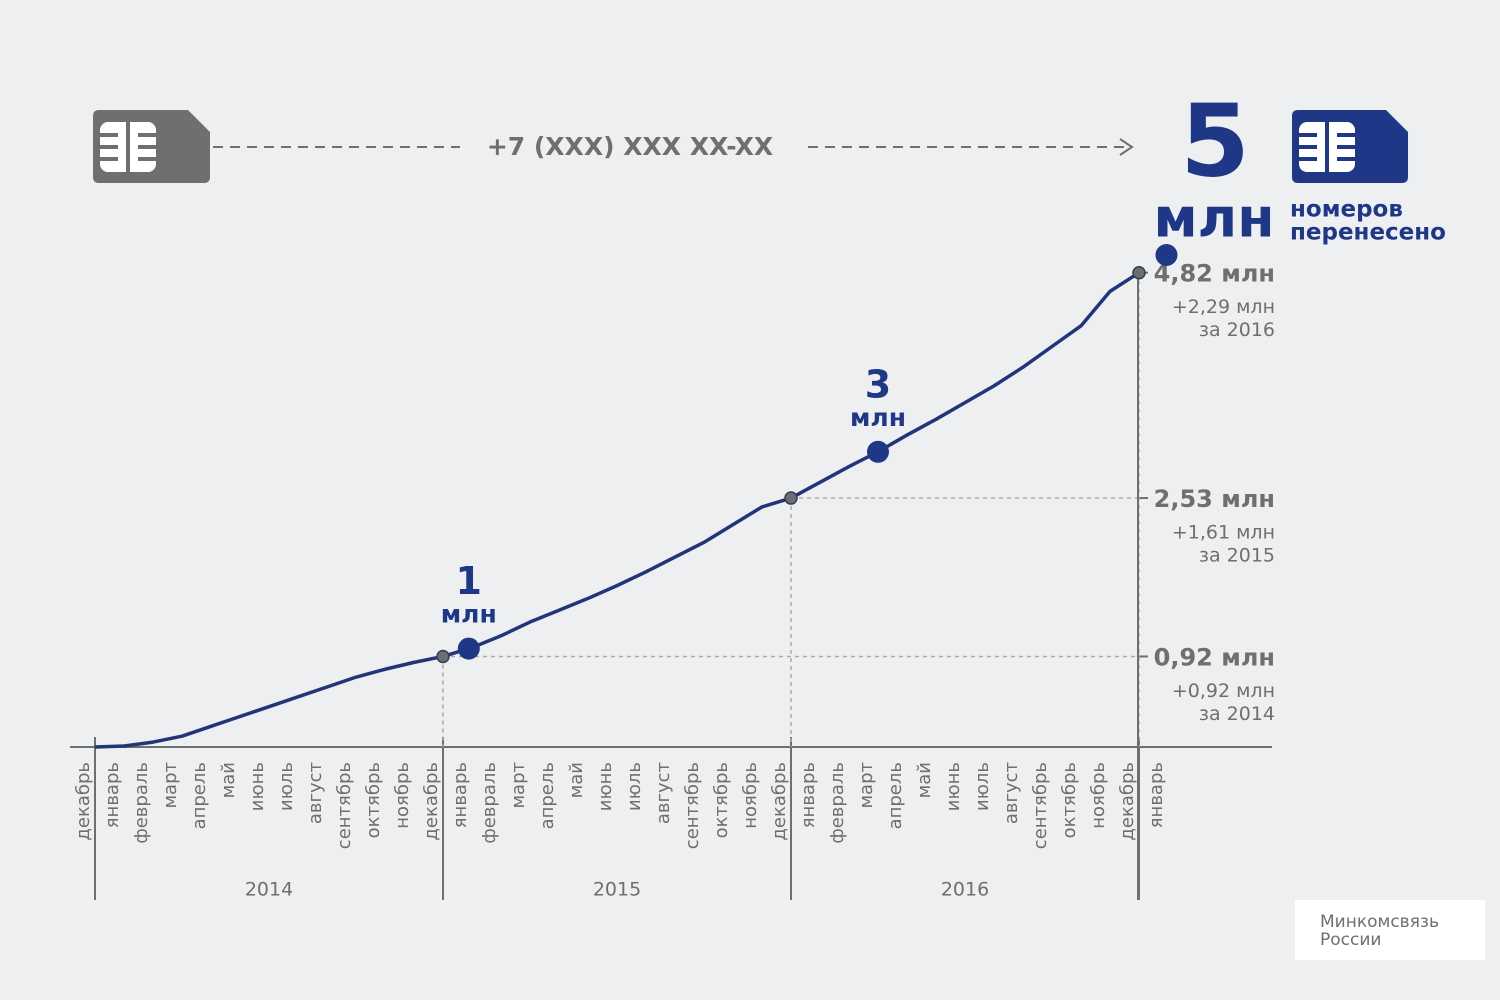 The image size is (1500, 1000). I want to click on headline-number: 5, so click(1215, 140).